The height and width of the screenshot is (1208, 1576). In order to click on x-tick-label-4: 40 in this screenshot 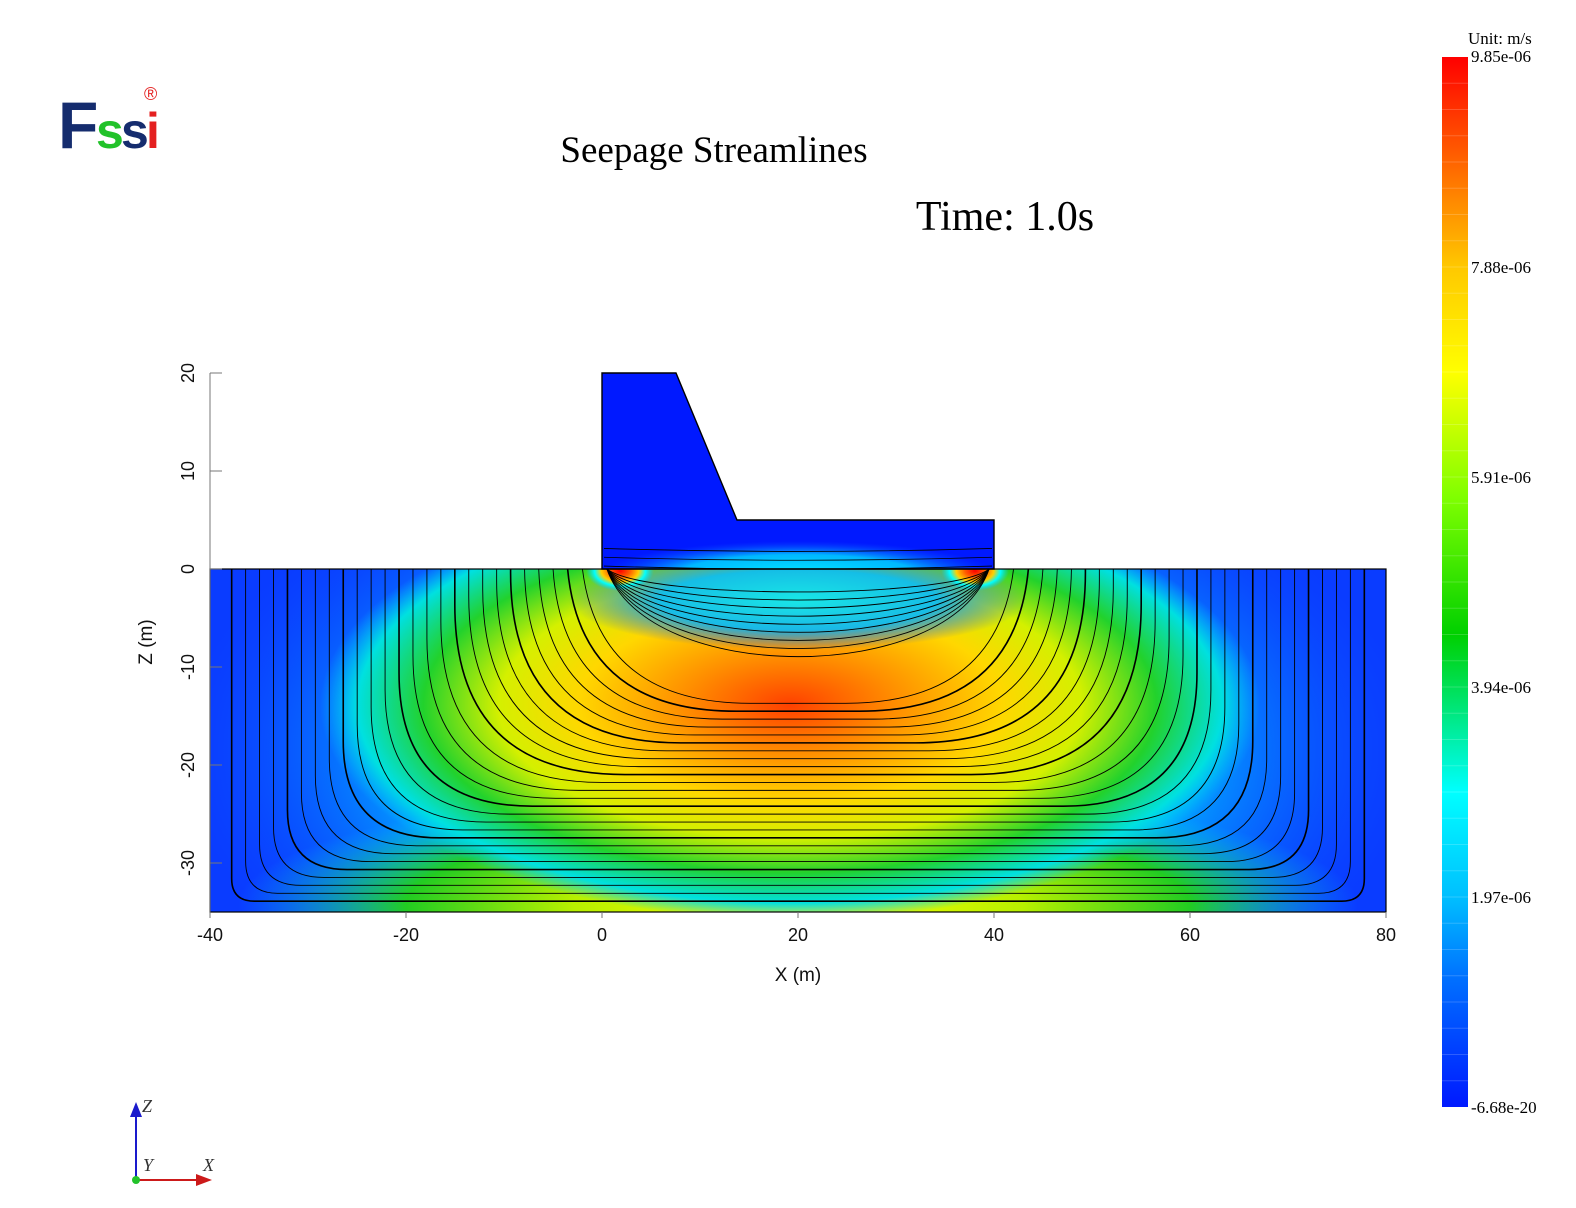, I will do `click(994, 935)`.